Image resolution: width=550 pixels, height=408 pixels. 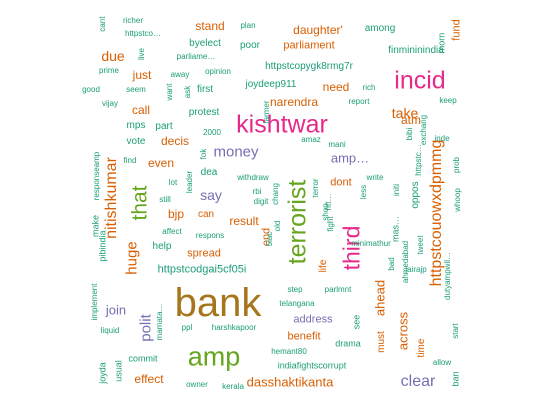 What do you see at coordinates (132, 257) in the screenshot?
I see `word-huge: huge` at bounding box center [132, 257].